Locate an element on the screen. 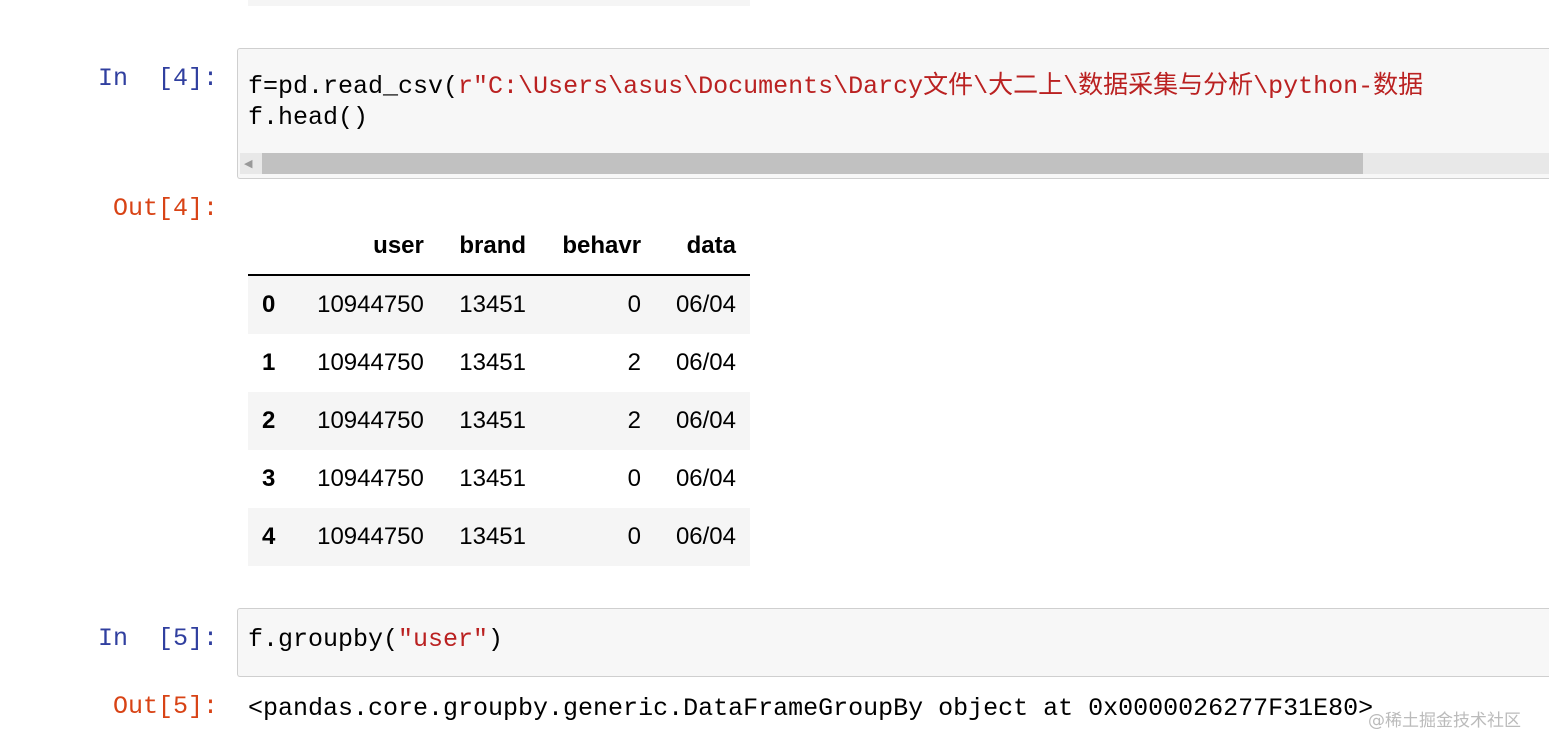 This screenshot has height=749, width=1549. input-prompt-4: In [4]: is located at coordinates (158, 78).